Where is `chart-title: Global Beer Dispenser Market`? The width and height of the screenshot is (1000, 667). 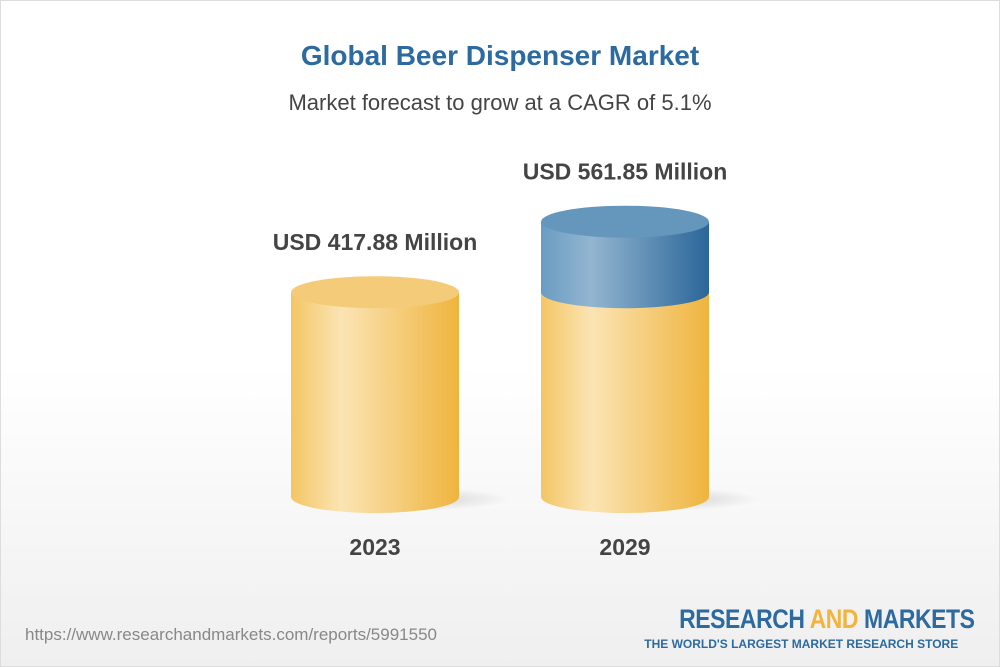
chart-title: Global Beer Dispenser Market is located at coordinates (500, 55).